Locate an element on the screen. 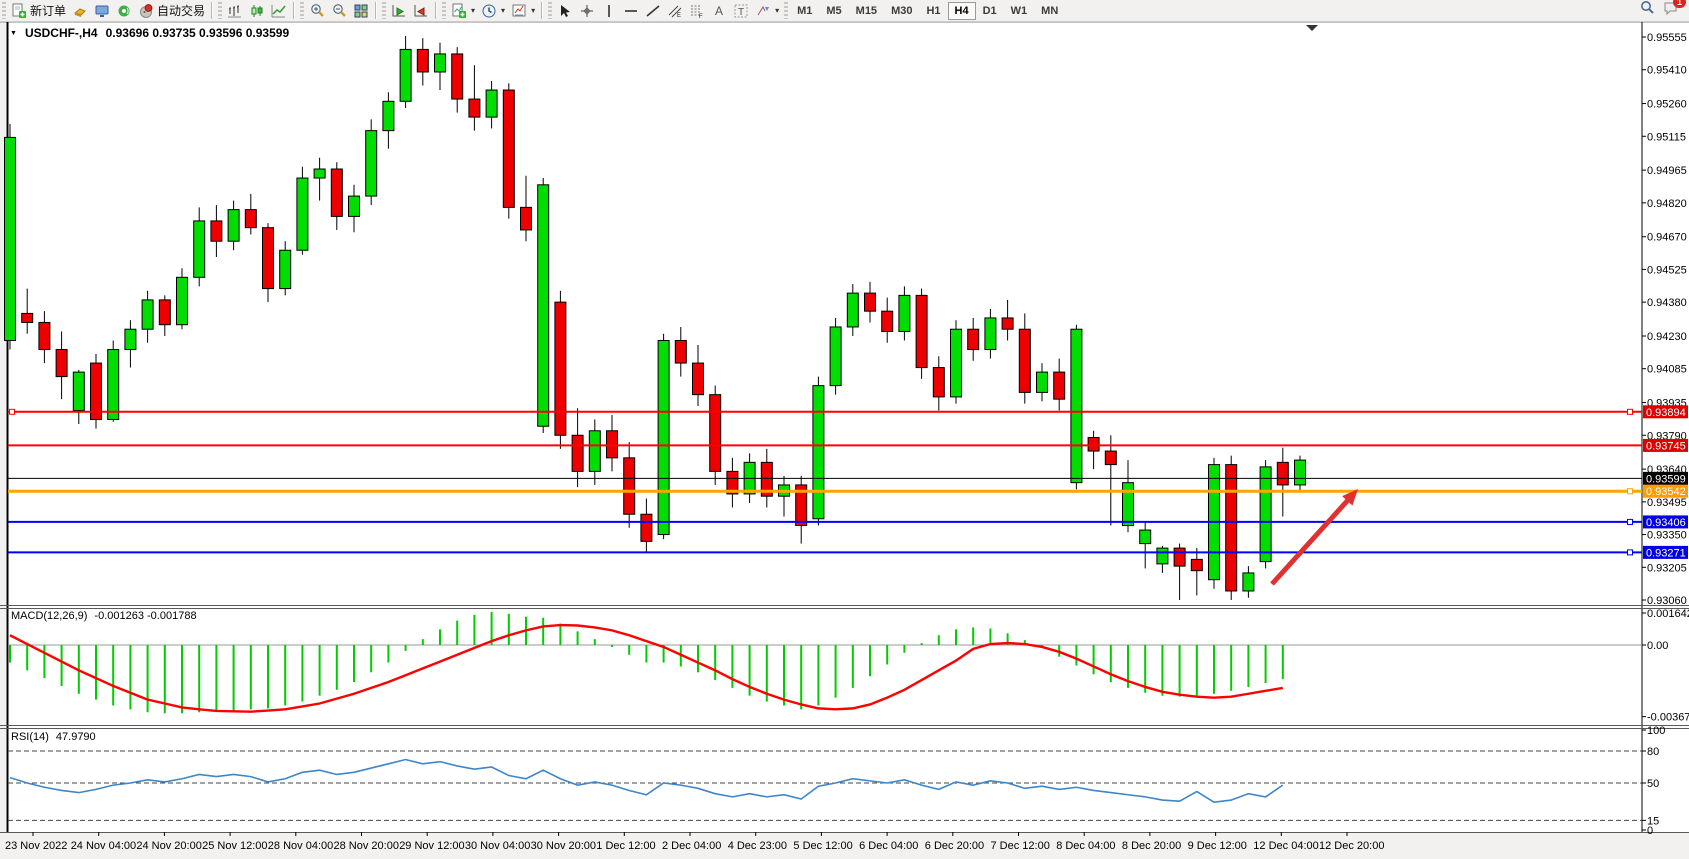 Image resolution: width=1689 pixels, height=859 pixels. svg-text: 0.94965 is located at coordinates (1667, 171).